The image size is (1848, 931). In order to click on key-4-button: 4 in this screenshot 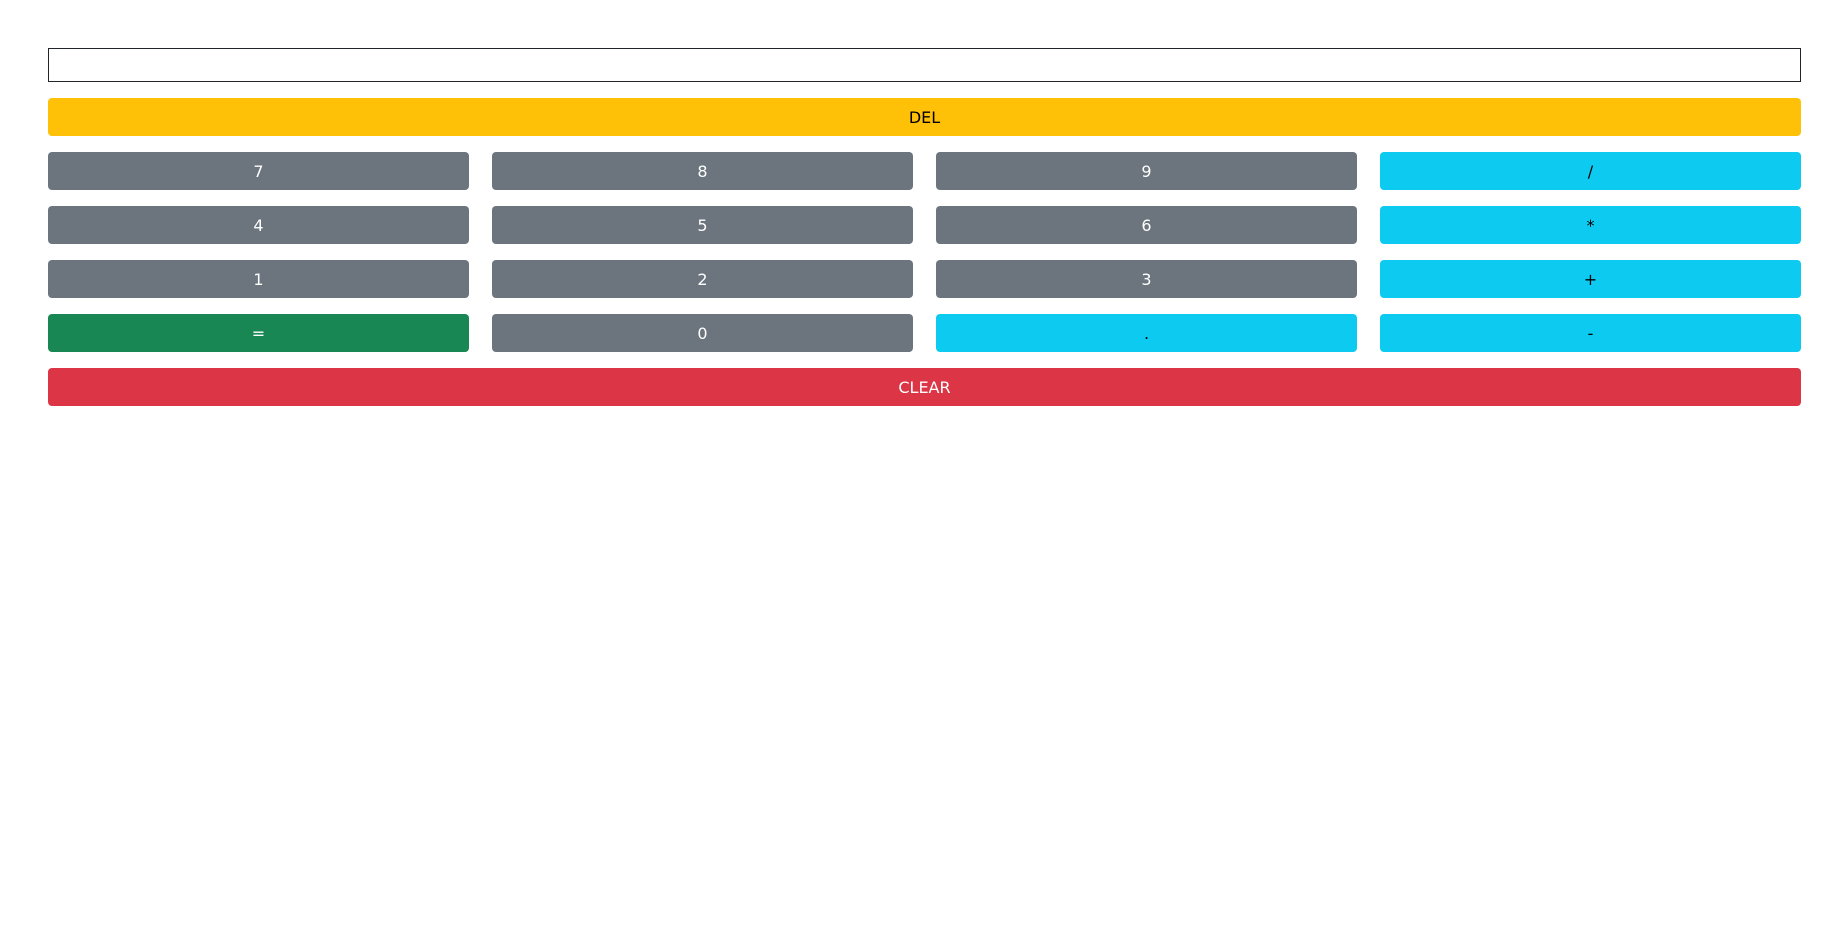, I will do `click(258, 225)`.